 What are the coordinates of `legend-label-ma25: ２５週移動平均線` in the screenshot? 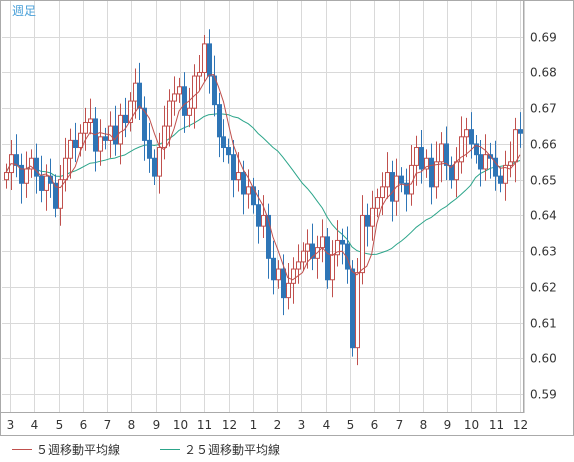 It's located at (232, 450).